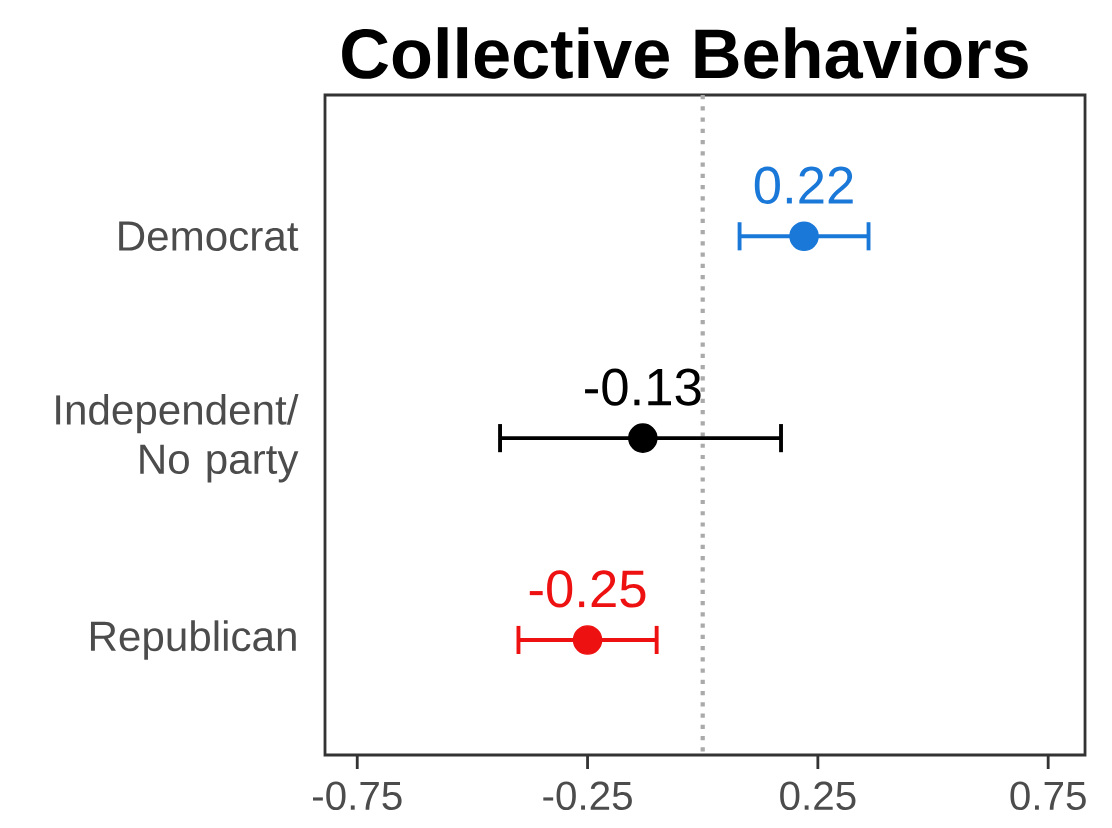 The height and width of the screenshot is (828, 1112). What do you see at coordinates (818, 796) in the screenshot?
I see `x-tick-label: 0.25` at bounding box center [818, 796].